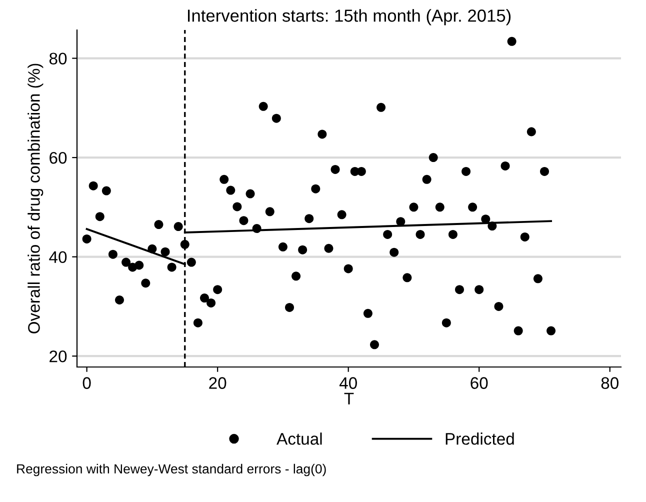  I want to click on x-tick-label: 60, so click(479, 383).